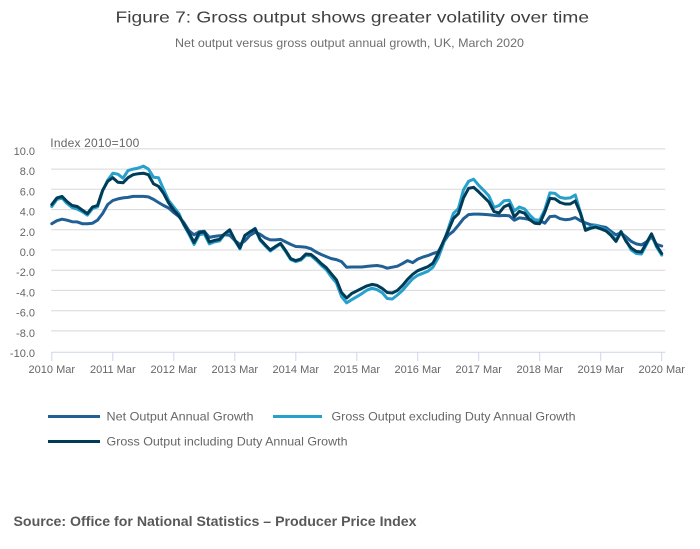  What do you see at coordinates (27, 192) in the screenshot?
I see `svg-text: 6.0` at bounding box center [27, 192].